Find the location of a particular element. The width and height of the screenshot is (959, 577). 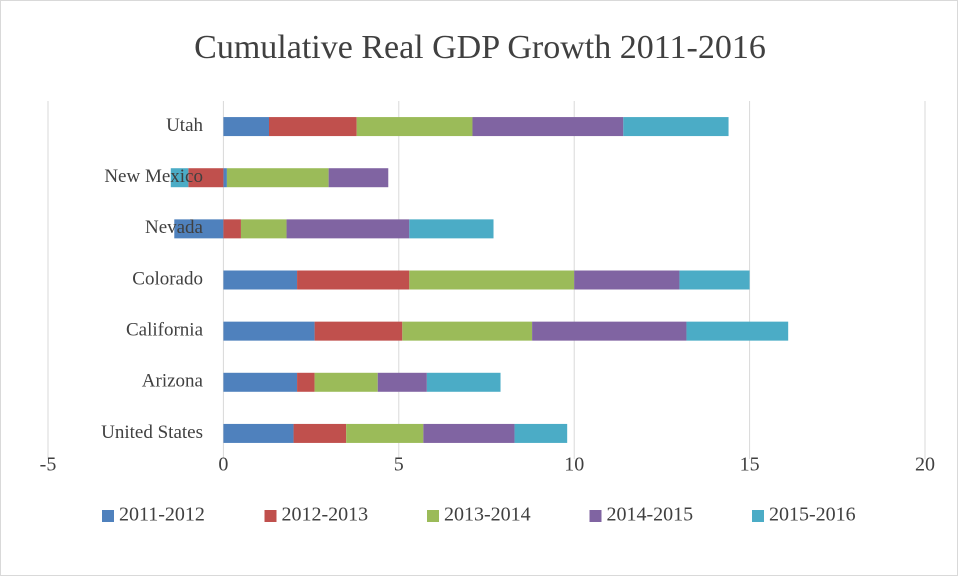

y-tick-label: Colorado is located at coordinates (167, 278).